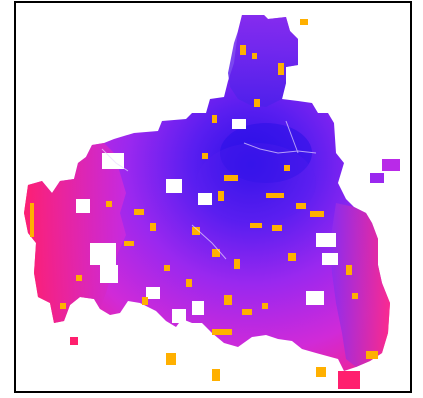 The image size is (423, 398). Describe the element at coordinates (360, 285) in the screenshot. I see `map-east-region` at that location.